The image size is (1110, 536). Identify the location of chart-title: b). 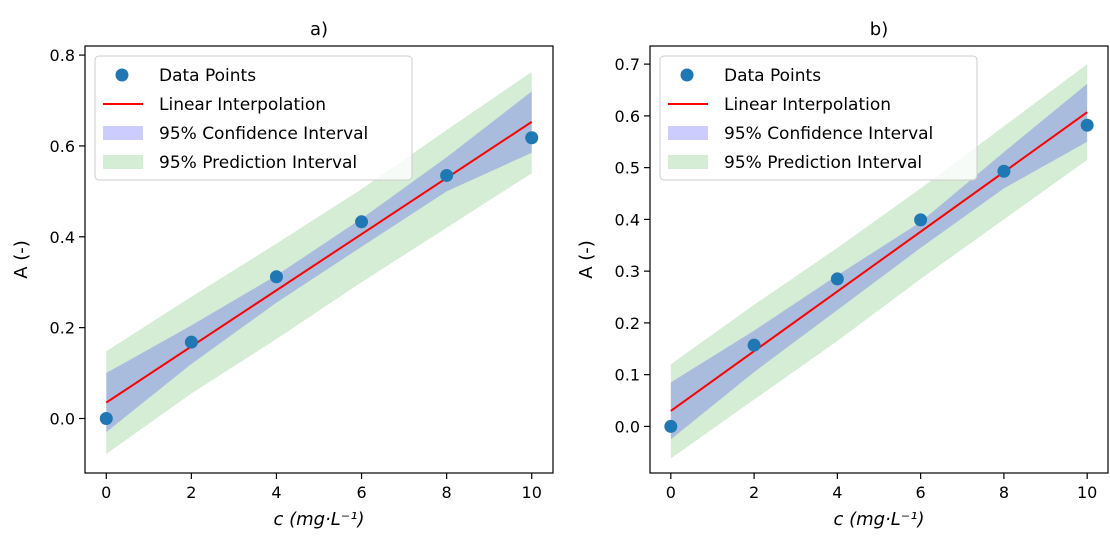
(879, 29).